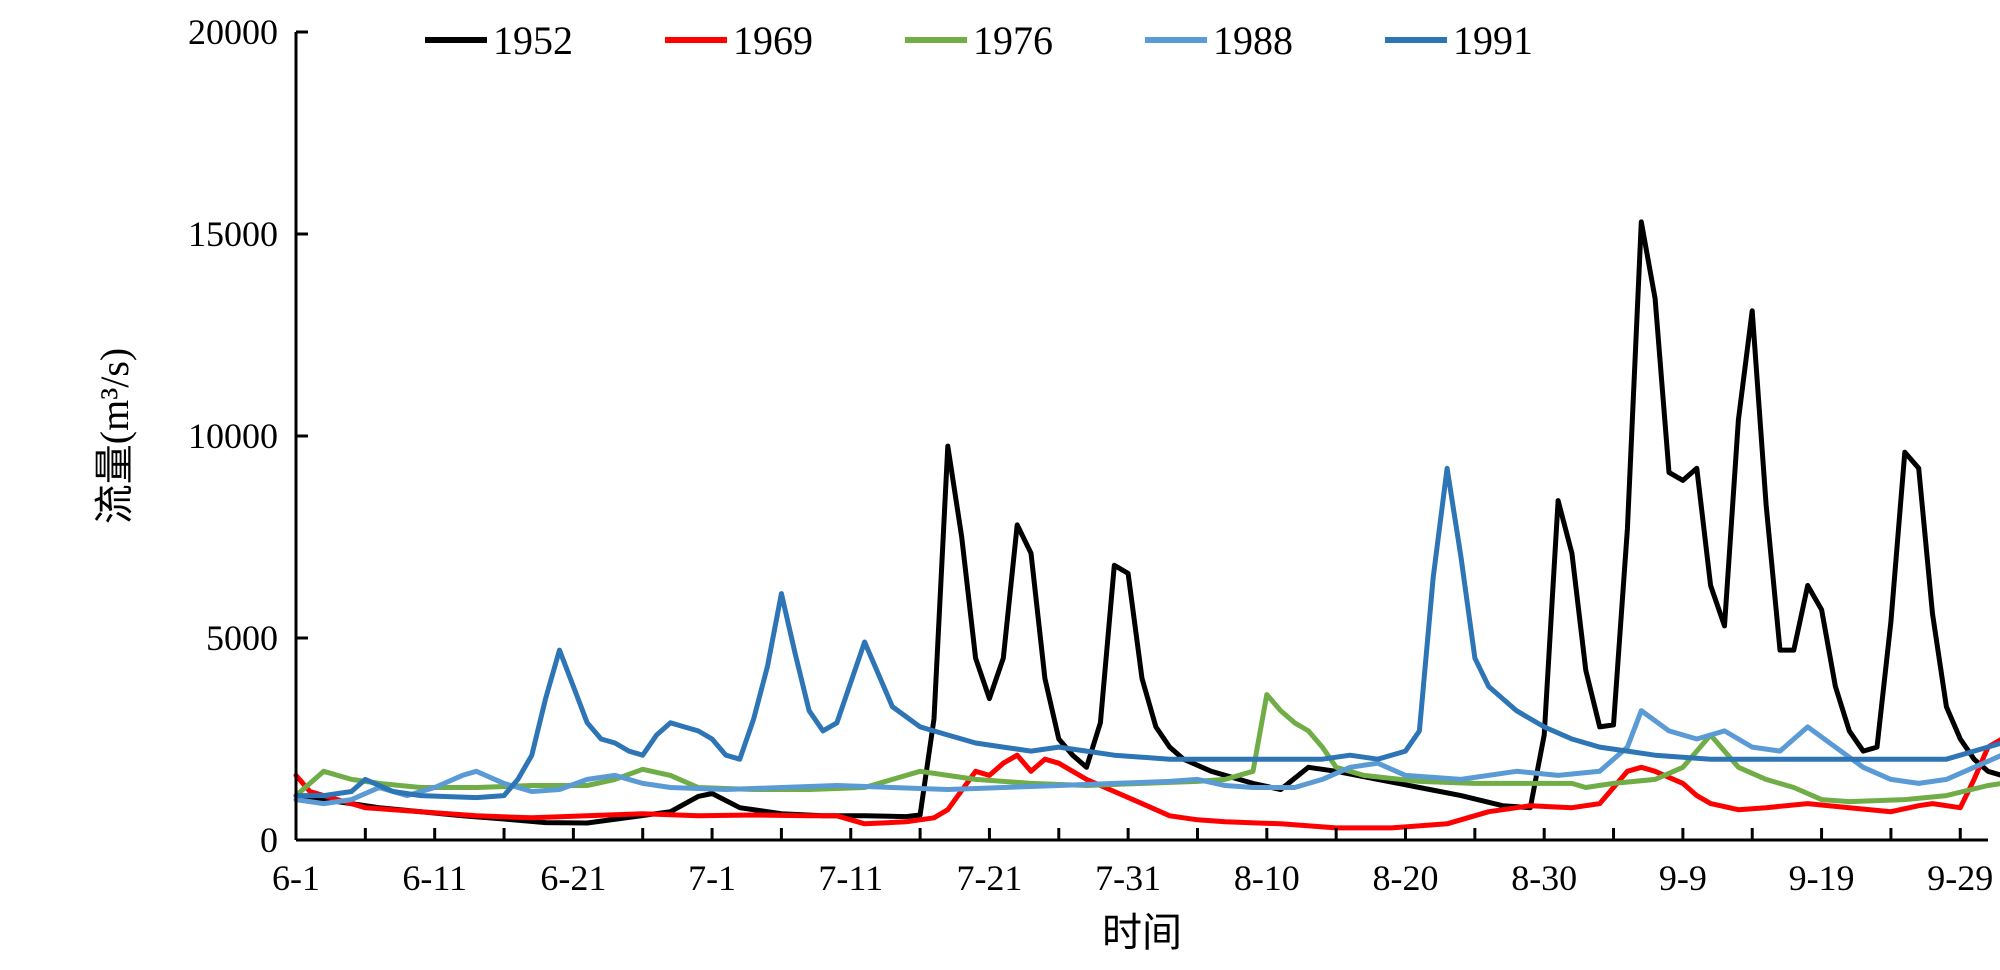  I want to click on series-line-1969, so click(1146, 784).